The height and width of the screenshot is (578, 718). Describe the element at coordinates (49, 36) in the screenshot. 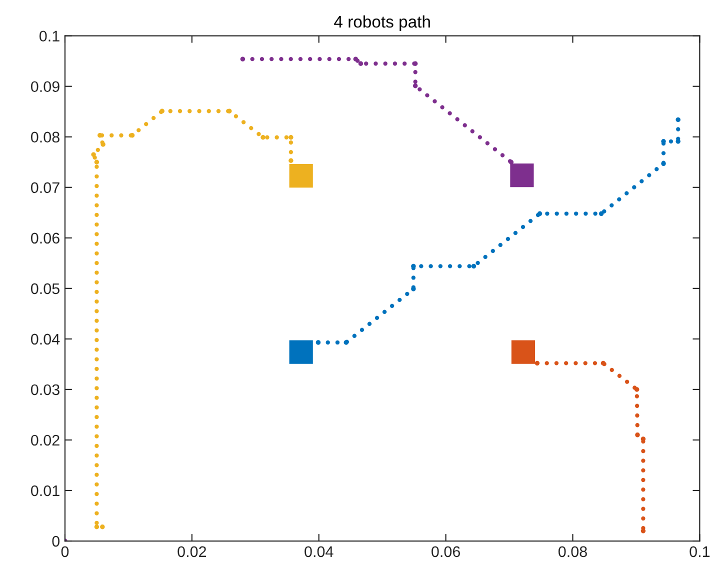

I see `y-tick-label: 0.1` at that location.